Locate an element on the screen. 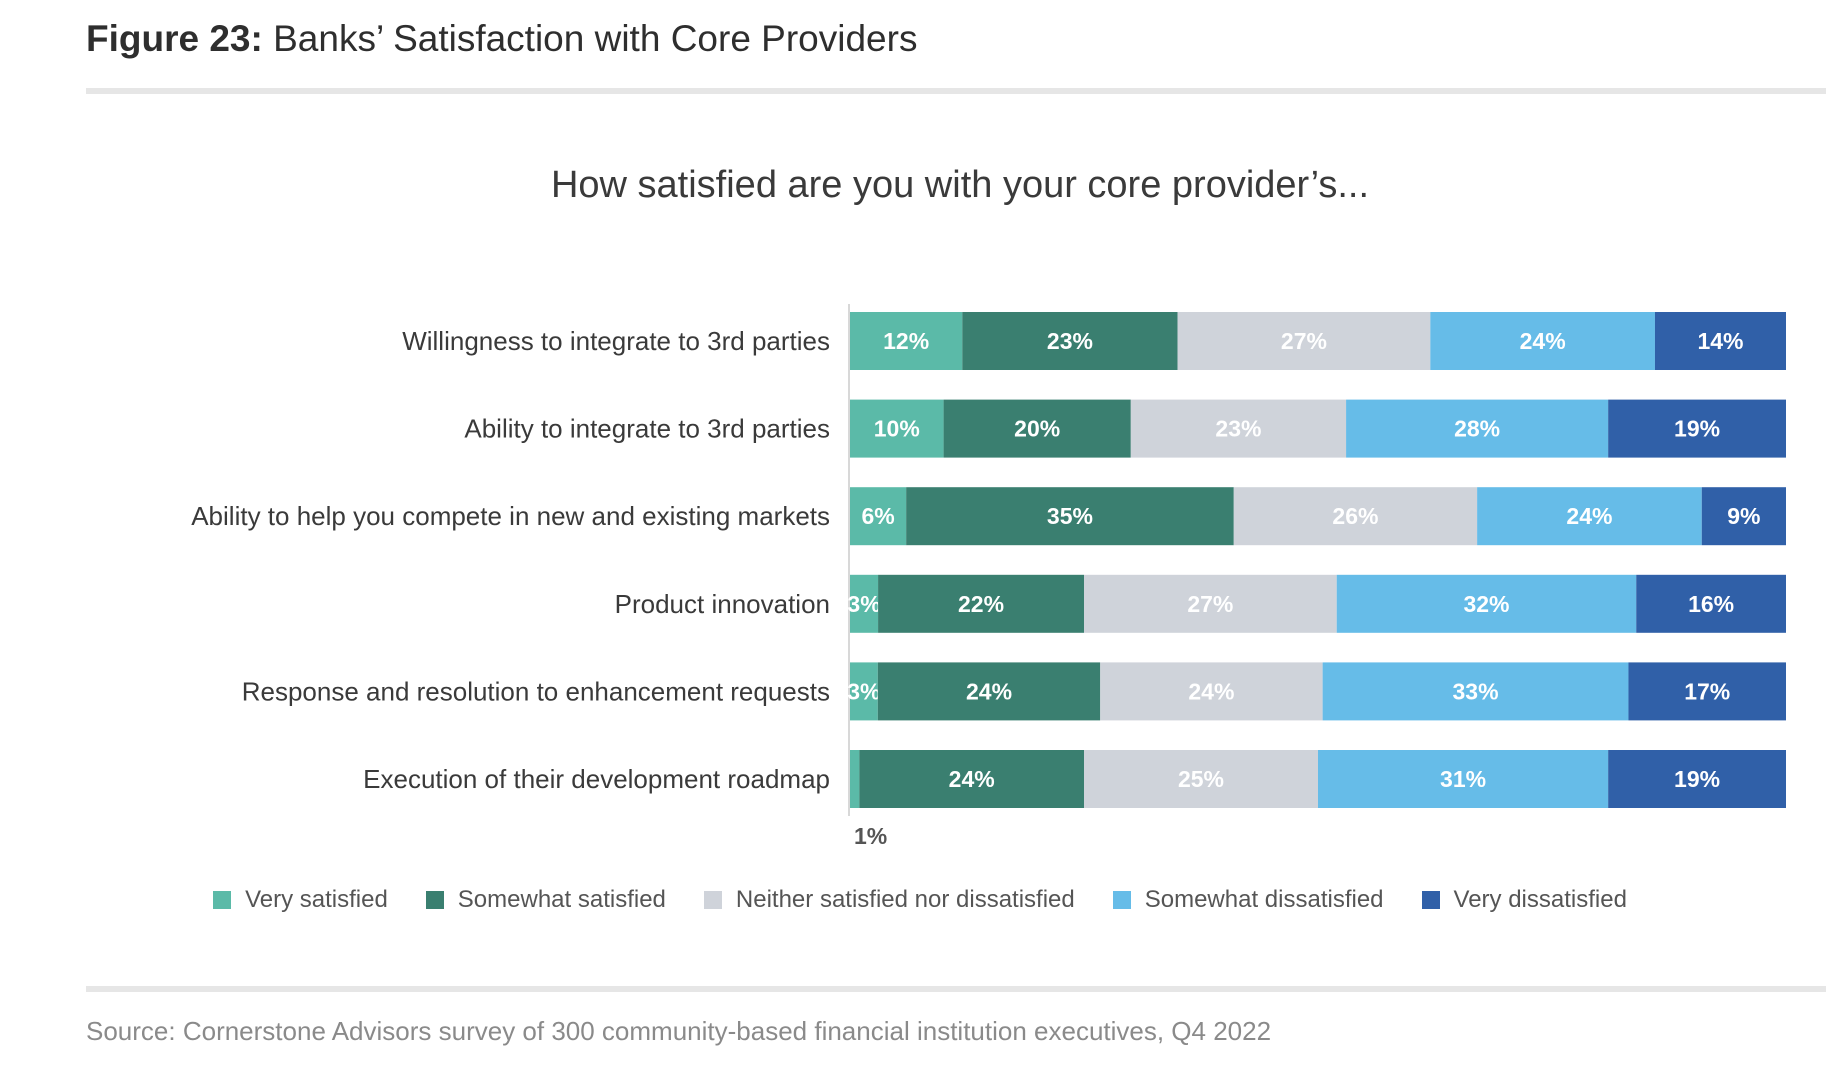 Image resolution: width=1840 pixels, height=1076 pixels. legend-label: Very satisfied is located at coordinates (316, 899).